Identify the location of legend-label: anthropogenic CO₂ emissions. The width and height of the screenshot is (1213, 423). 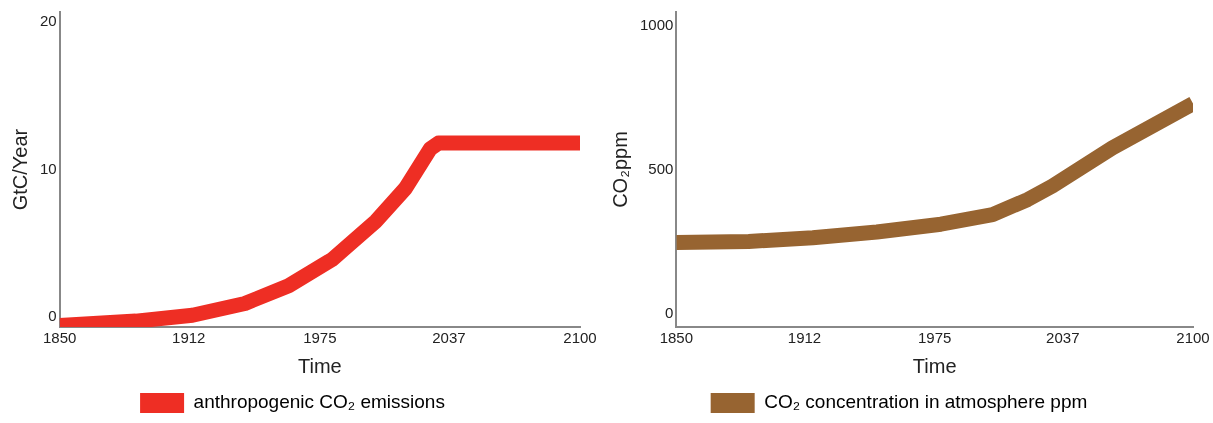
(319, 402).